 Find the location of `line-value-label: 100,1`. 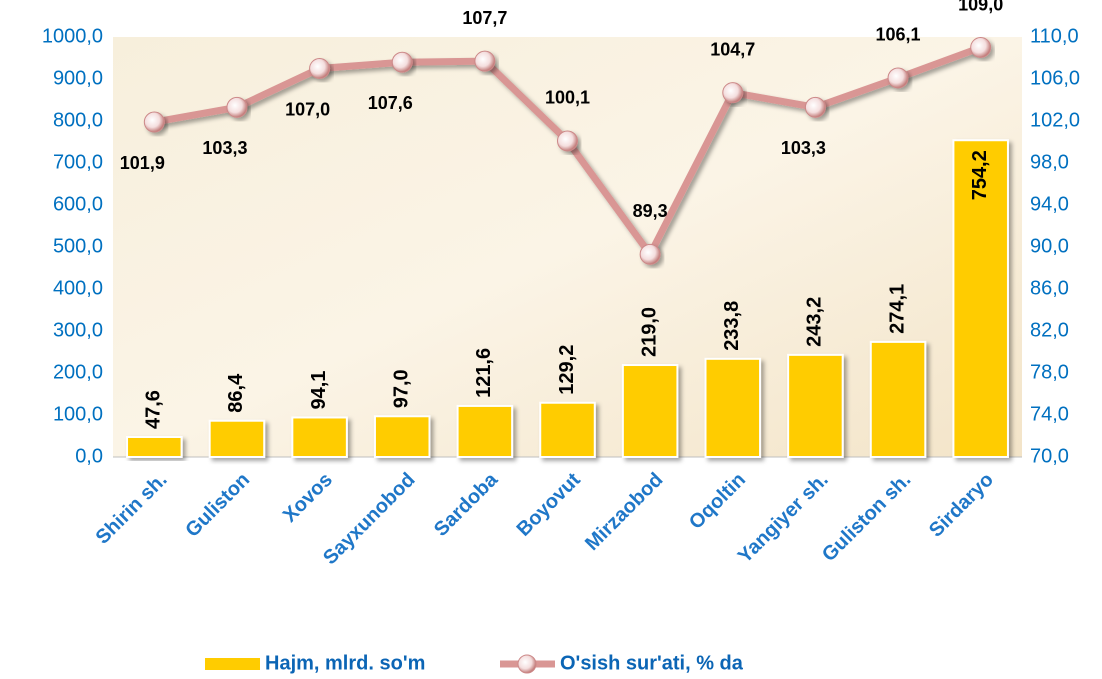

line-value-label: 100,1 is located at coordinates (567, 98).